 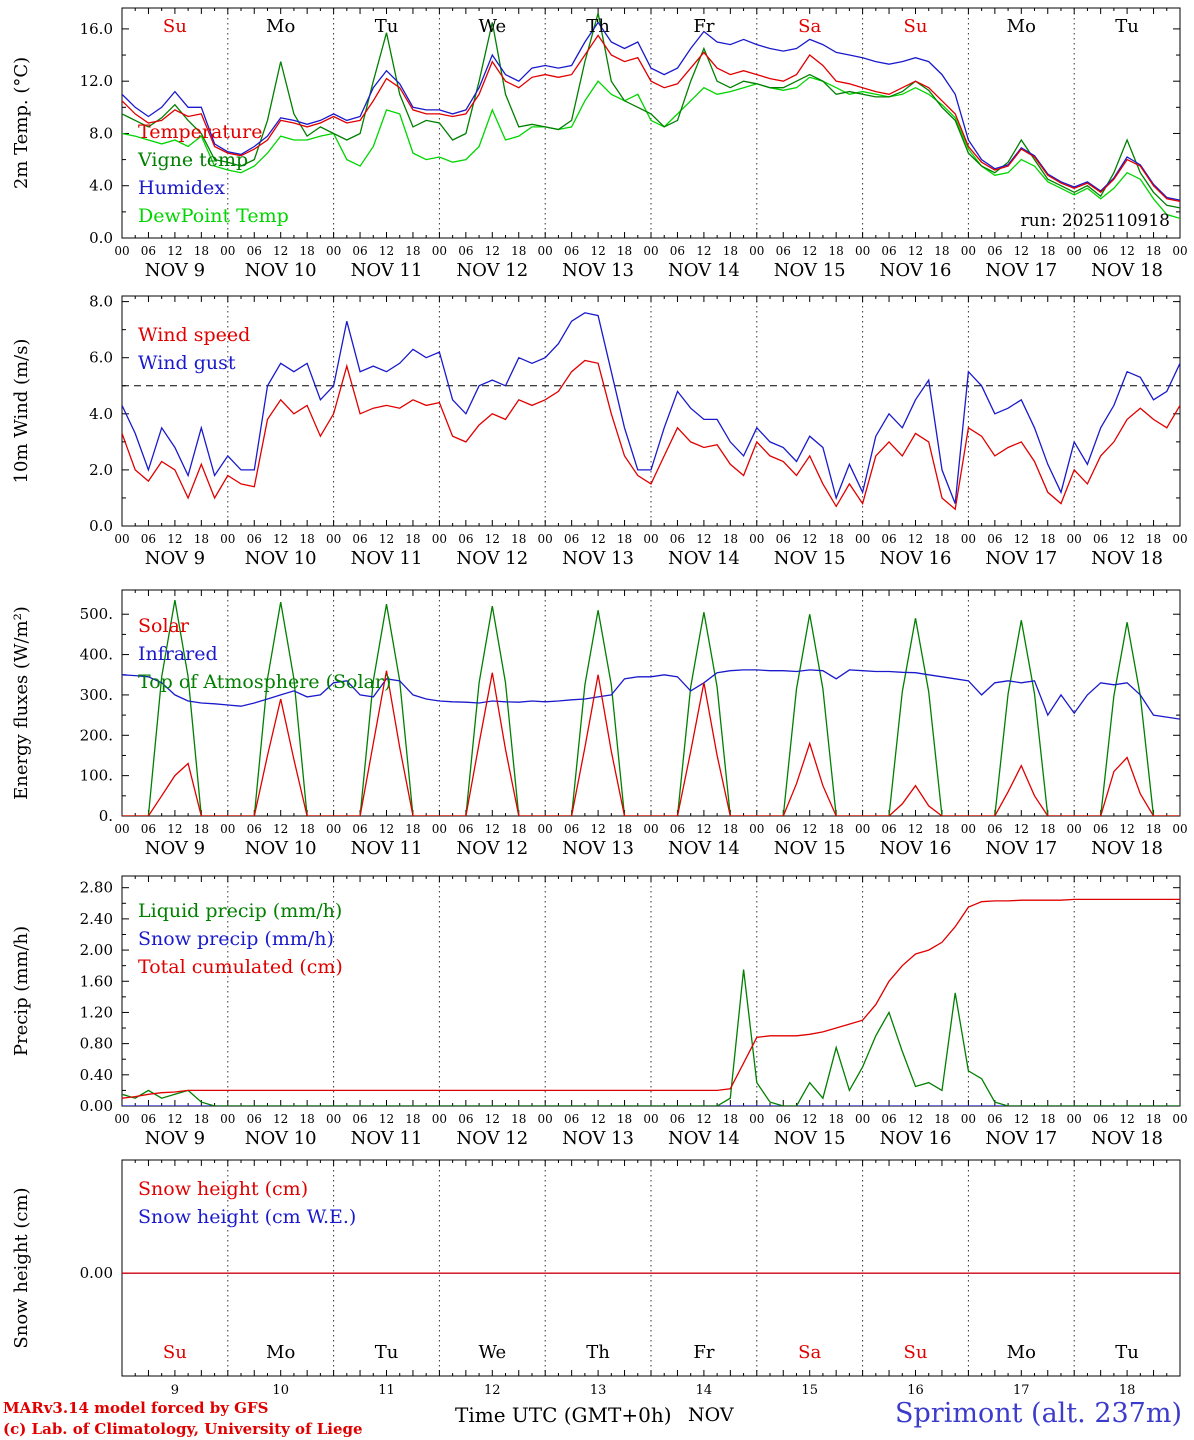 What do you see at coordinates (101, 186) in the screenshot?
I see `svg-text: 4.0` at bounding box center [101, 186].